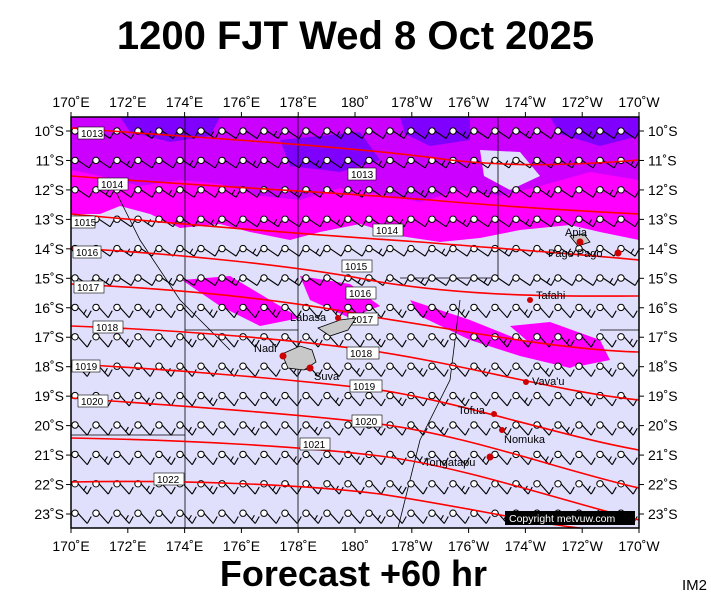  I want to click on lat-label-left: 16˚S, so click(49, 308).